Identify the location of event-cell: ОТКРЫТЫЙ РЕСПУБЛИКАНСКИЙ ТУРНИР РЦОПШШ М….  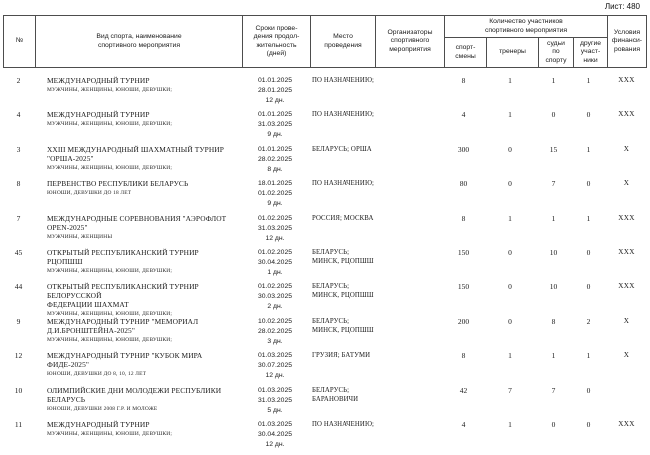
(137, 263).